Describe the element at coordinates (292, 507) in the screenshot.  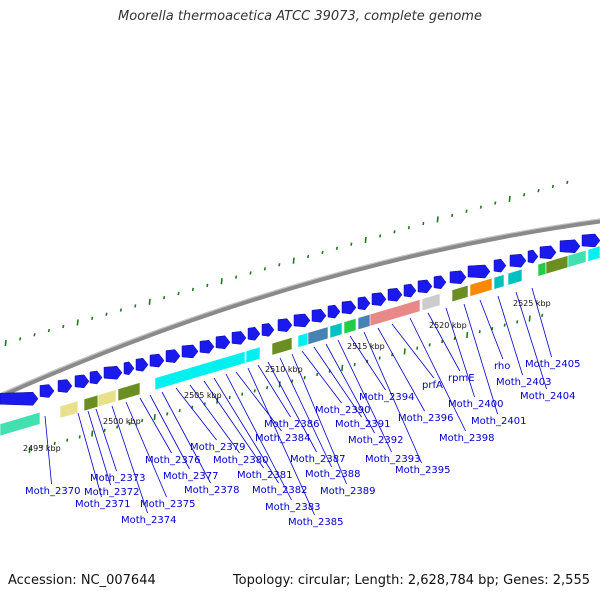
I see `gene-label: Moth_2383` at that location.